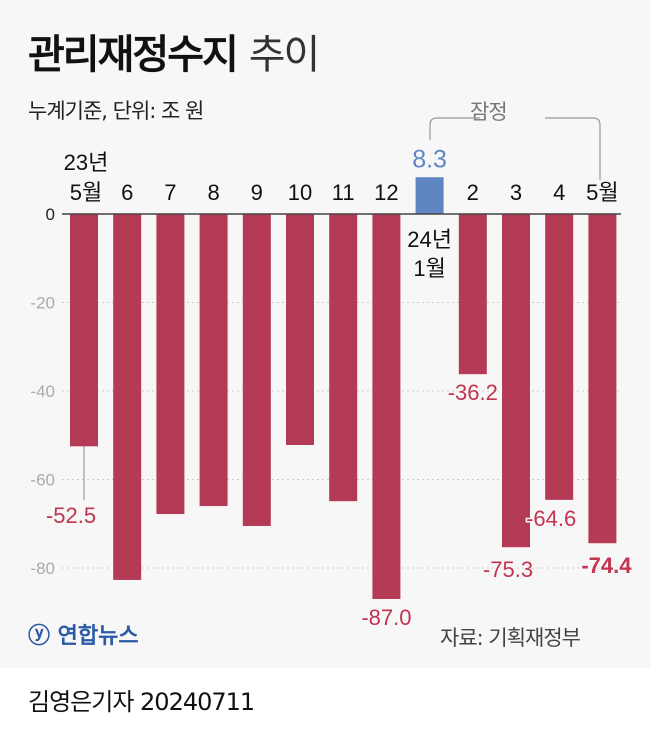 The height and width of the screenshot is (735, 650). I want to click on x-tick-label: 24년, so click(429, 239).